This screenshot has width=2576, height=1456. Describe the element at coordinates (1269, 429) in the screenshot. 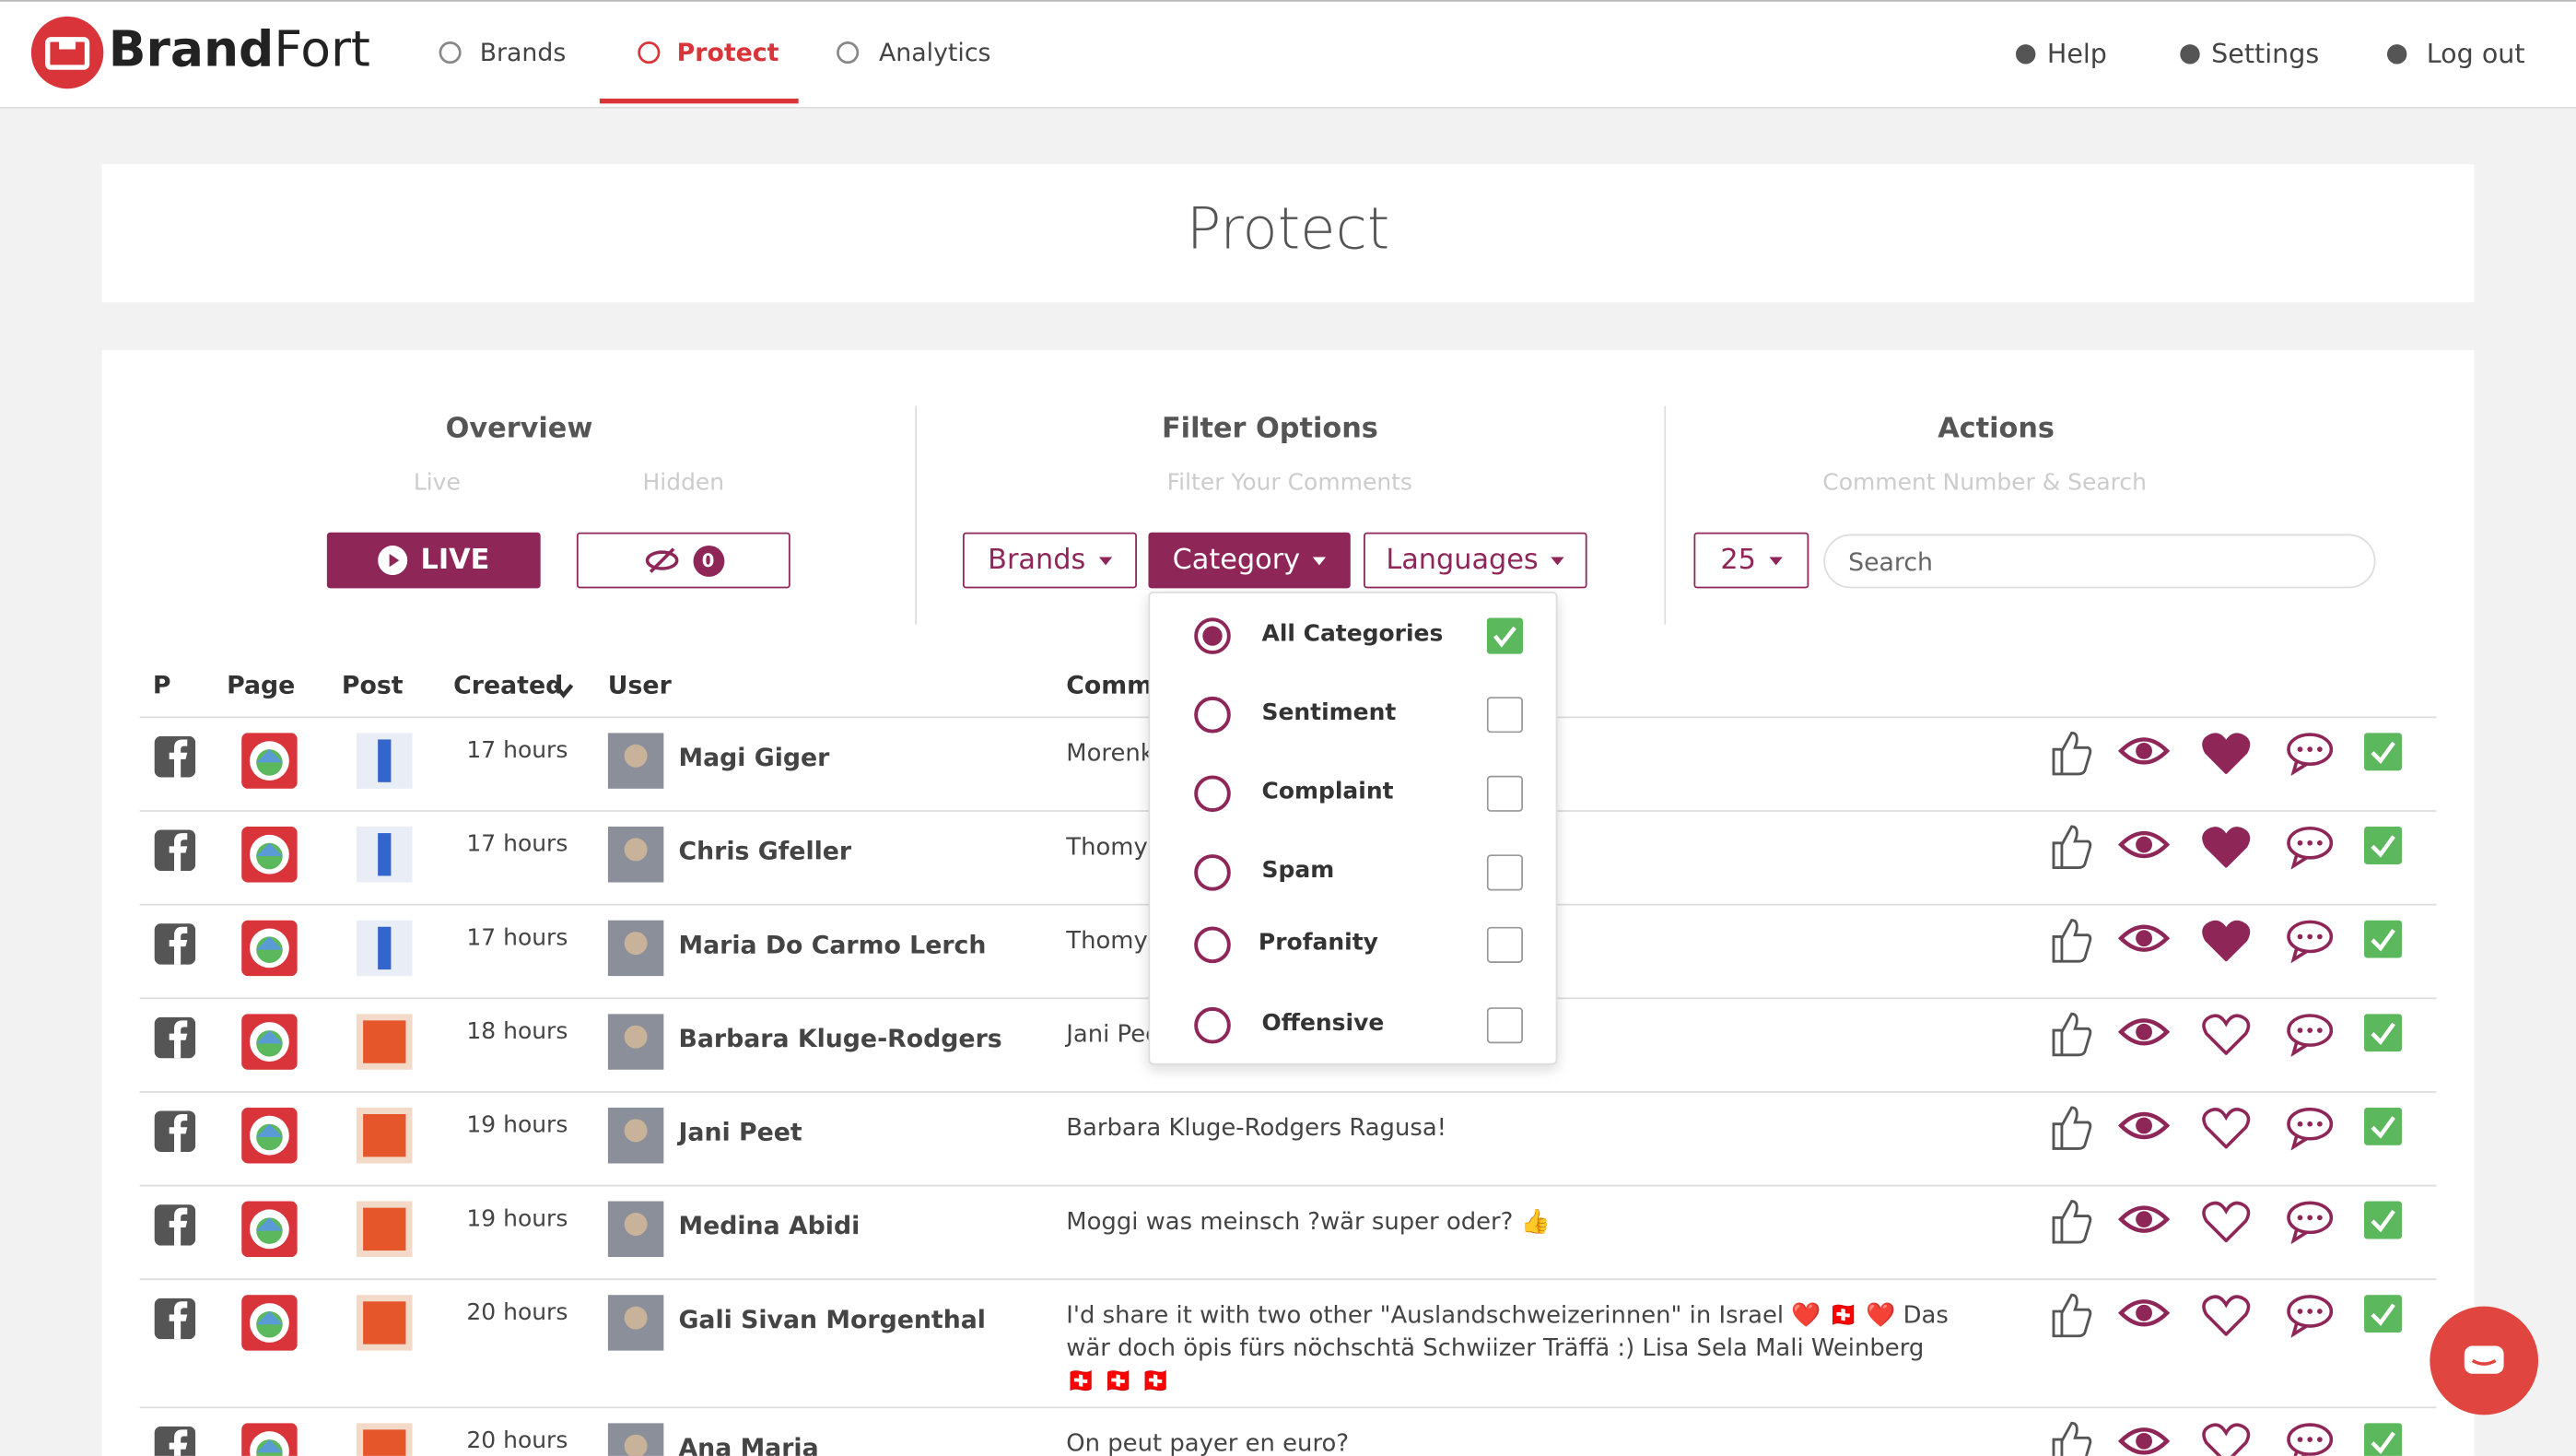

I see `section-title: Filter Options` at that location.